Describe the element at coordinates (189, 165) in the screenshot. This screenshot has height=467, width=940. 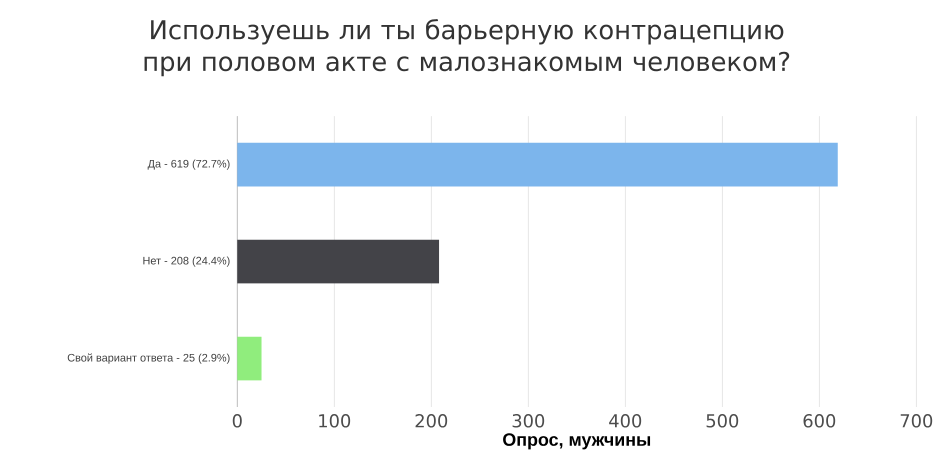
I see `y-tick-label: Да - 619 (72.7%)` at that location.